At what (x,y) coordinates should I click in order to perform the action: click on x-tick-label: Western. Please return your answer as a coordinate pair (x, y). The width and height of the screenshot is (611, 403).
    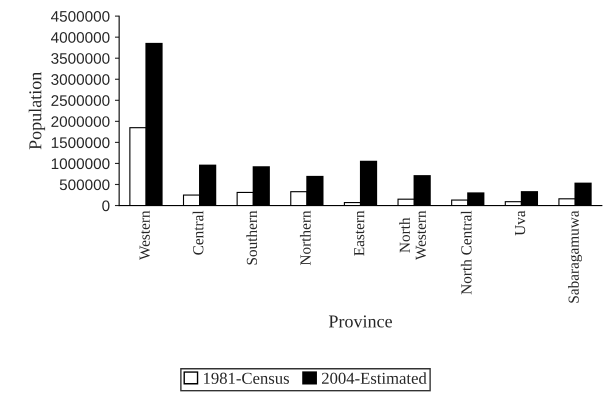
    Looking at the image, I should click on (145, 235).